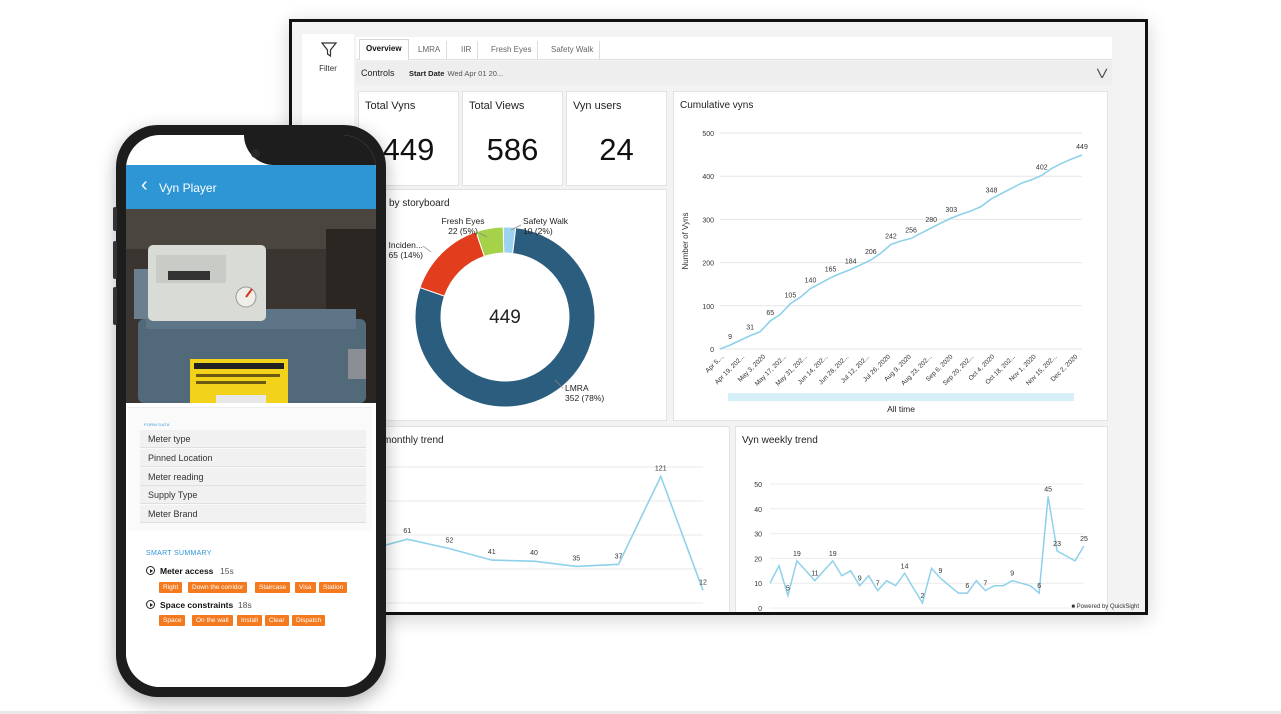 The image size is (1281, 714). Describe the element at coordinates (171, 587) in the screenshot. I see `tag-chip: Right` at that location.